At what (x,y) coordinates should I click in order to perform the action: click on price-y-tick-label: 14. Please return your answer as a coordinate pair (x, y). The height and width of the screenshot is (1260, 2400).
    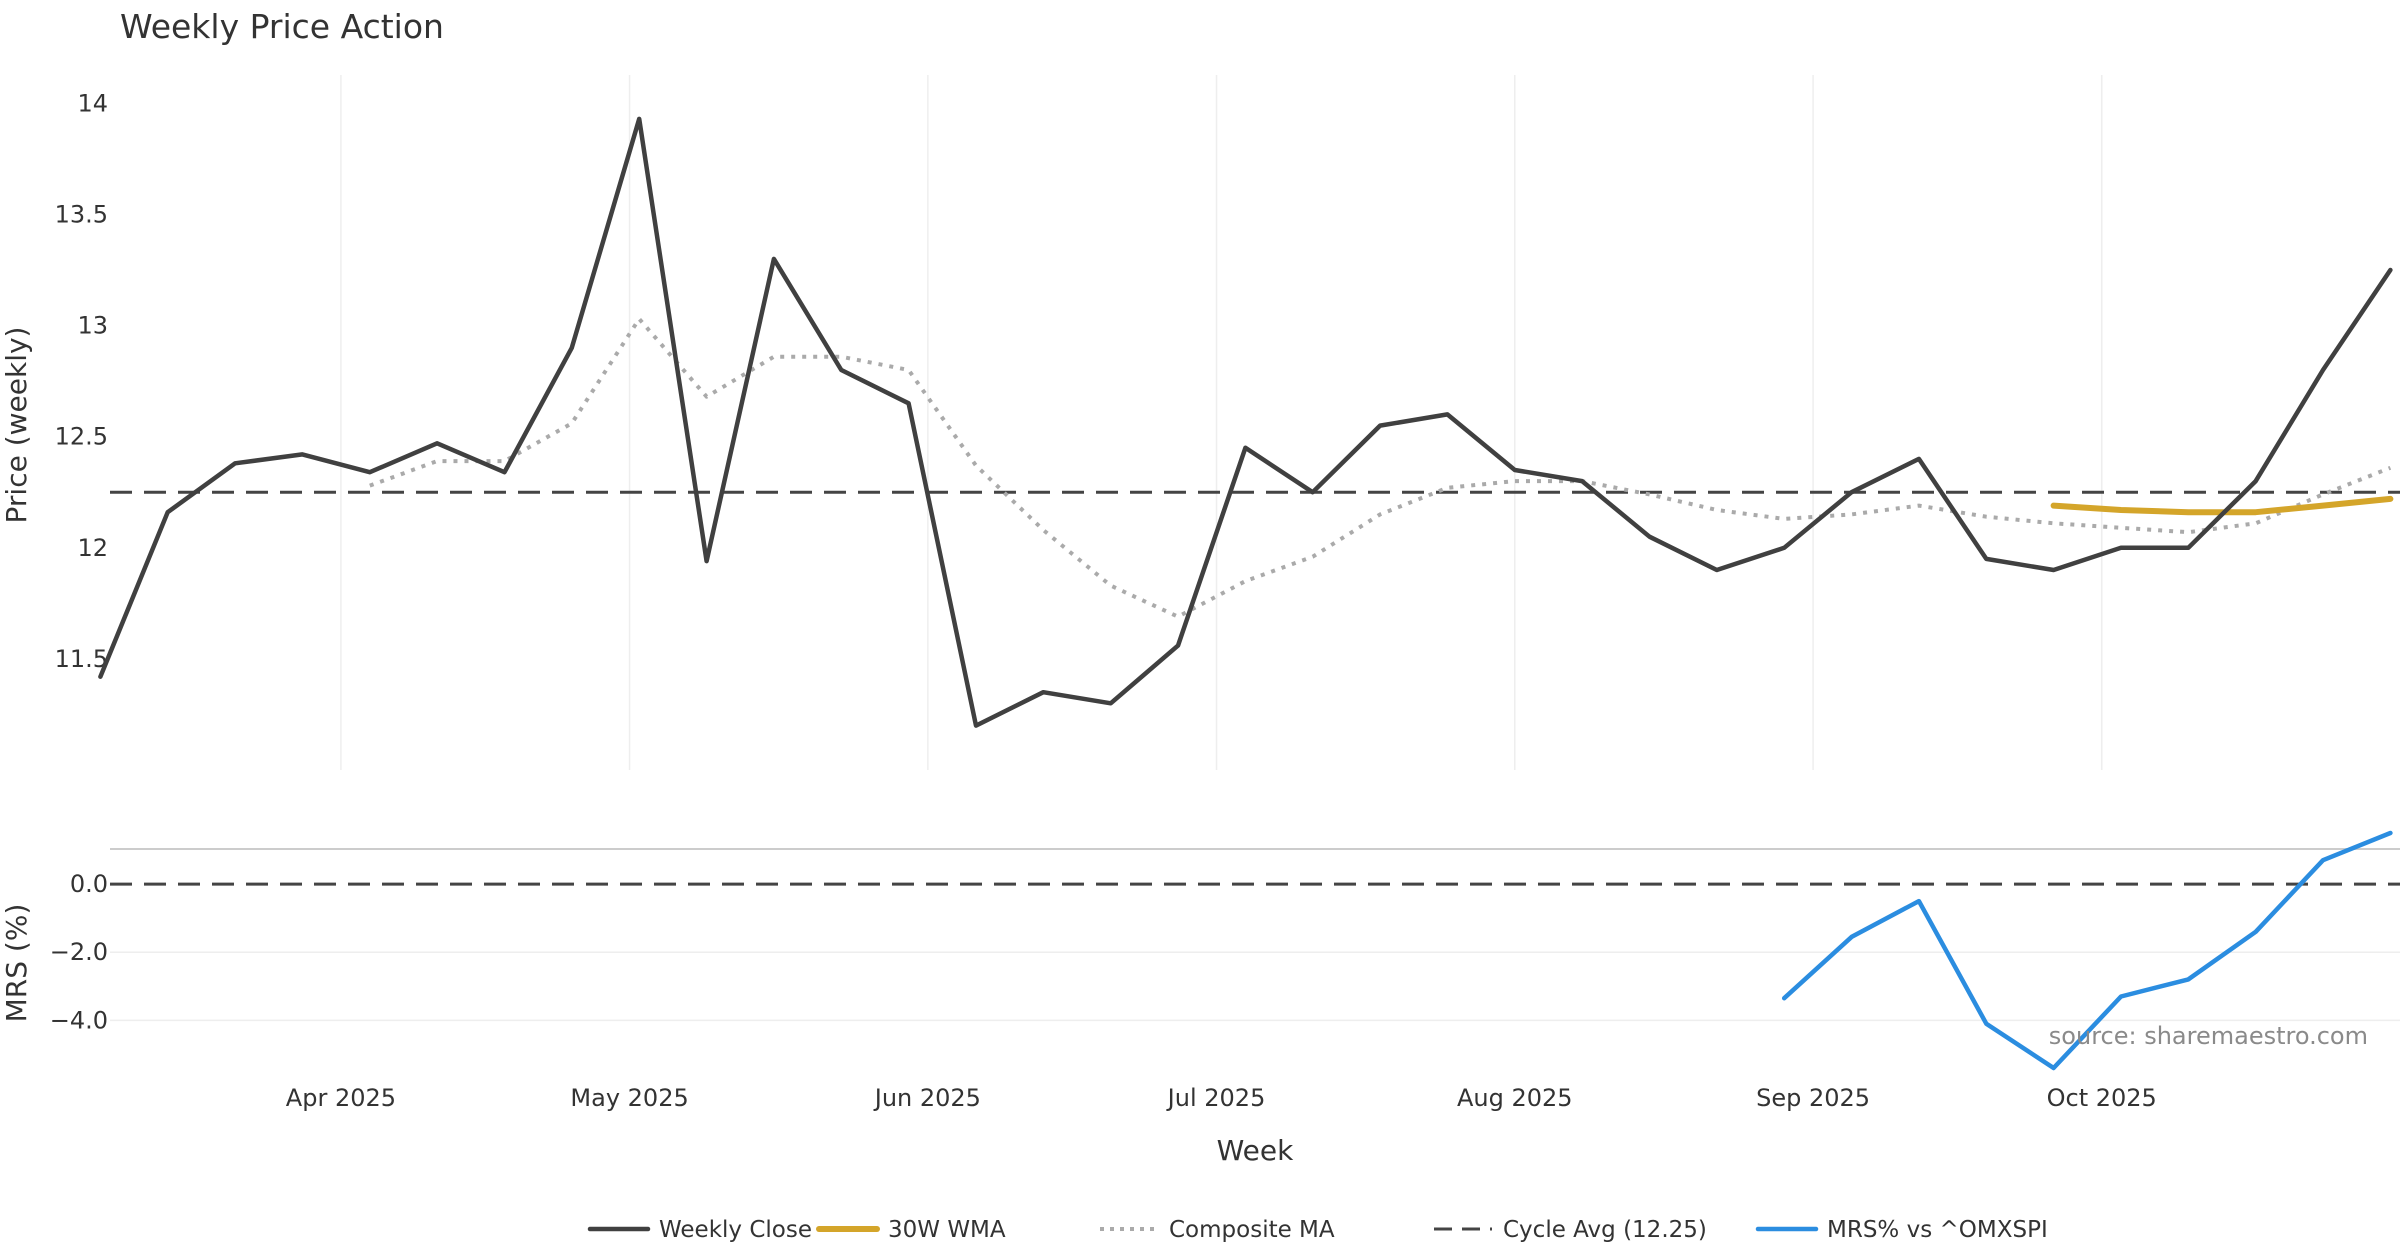
    Looking at the image, I should click on (92, 103).